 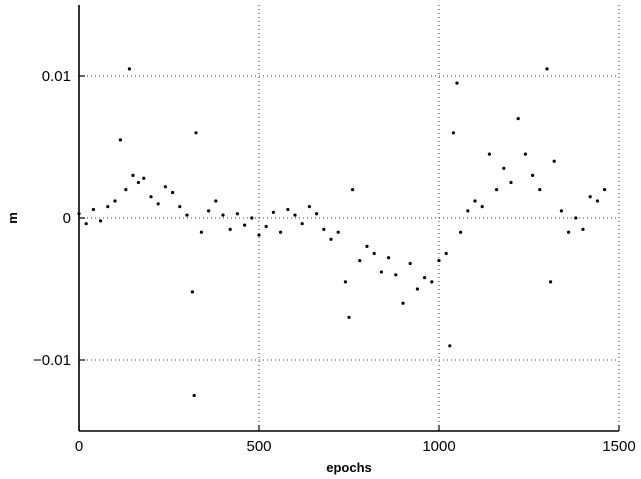 What do you see at coordinates (67, 218) in the screenshot?
I see `y-tick-label: 0` at bounding box center [67, 218].